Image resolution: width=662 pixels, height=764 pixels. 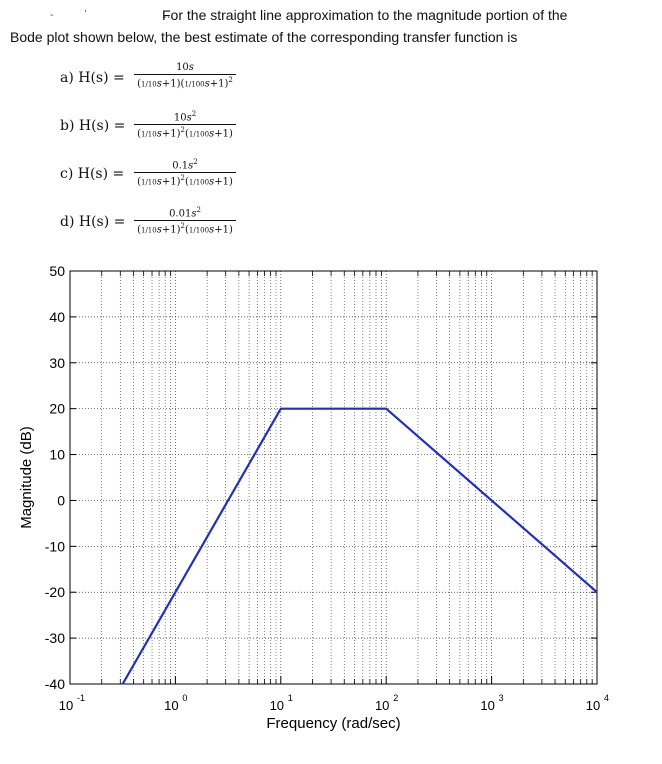 I want to click on option-a-denominator: (1/10s+1)(1/100s+1)2, so click(x=185, y=83).